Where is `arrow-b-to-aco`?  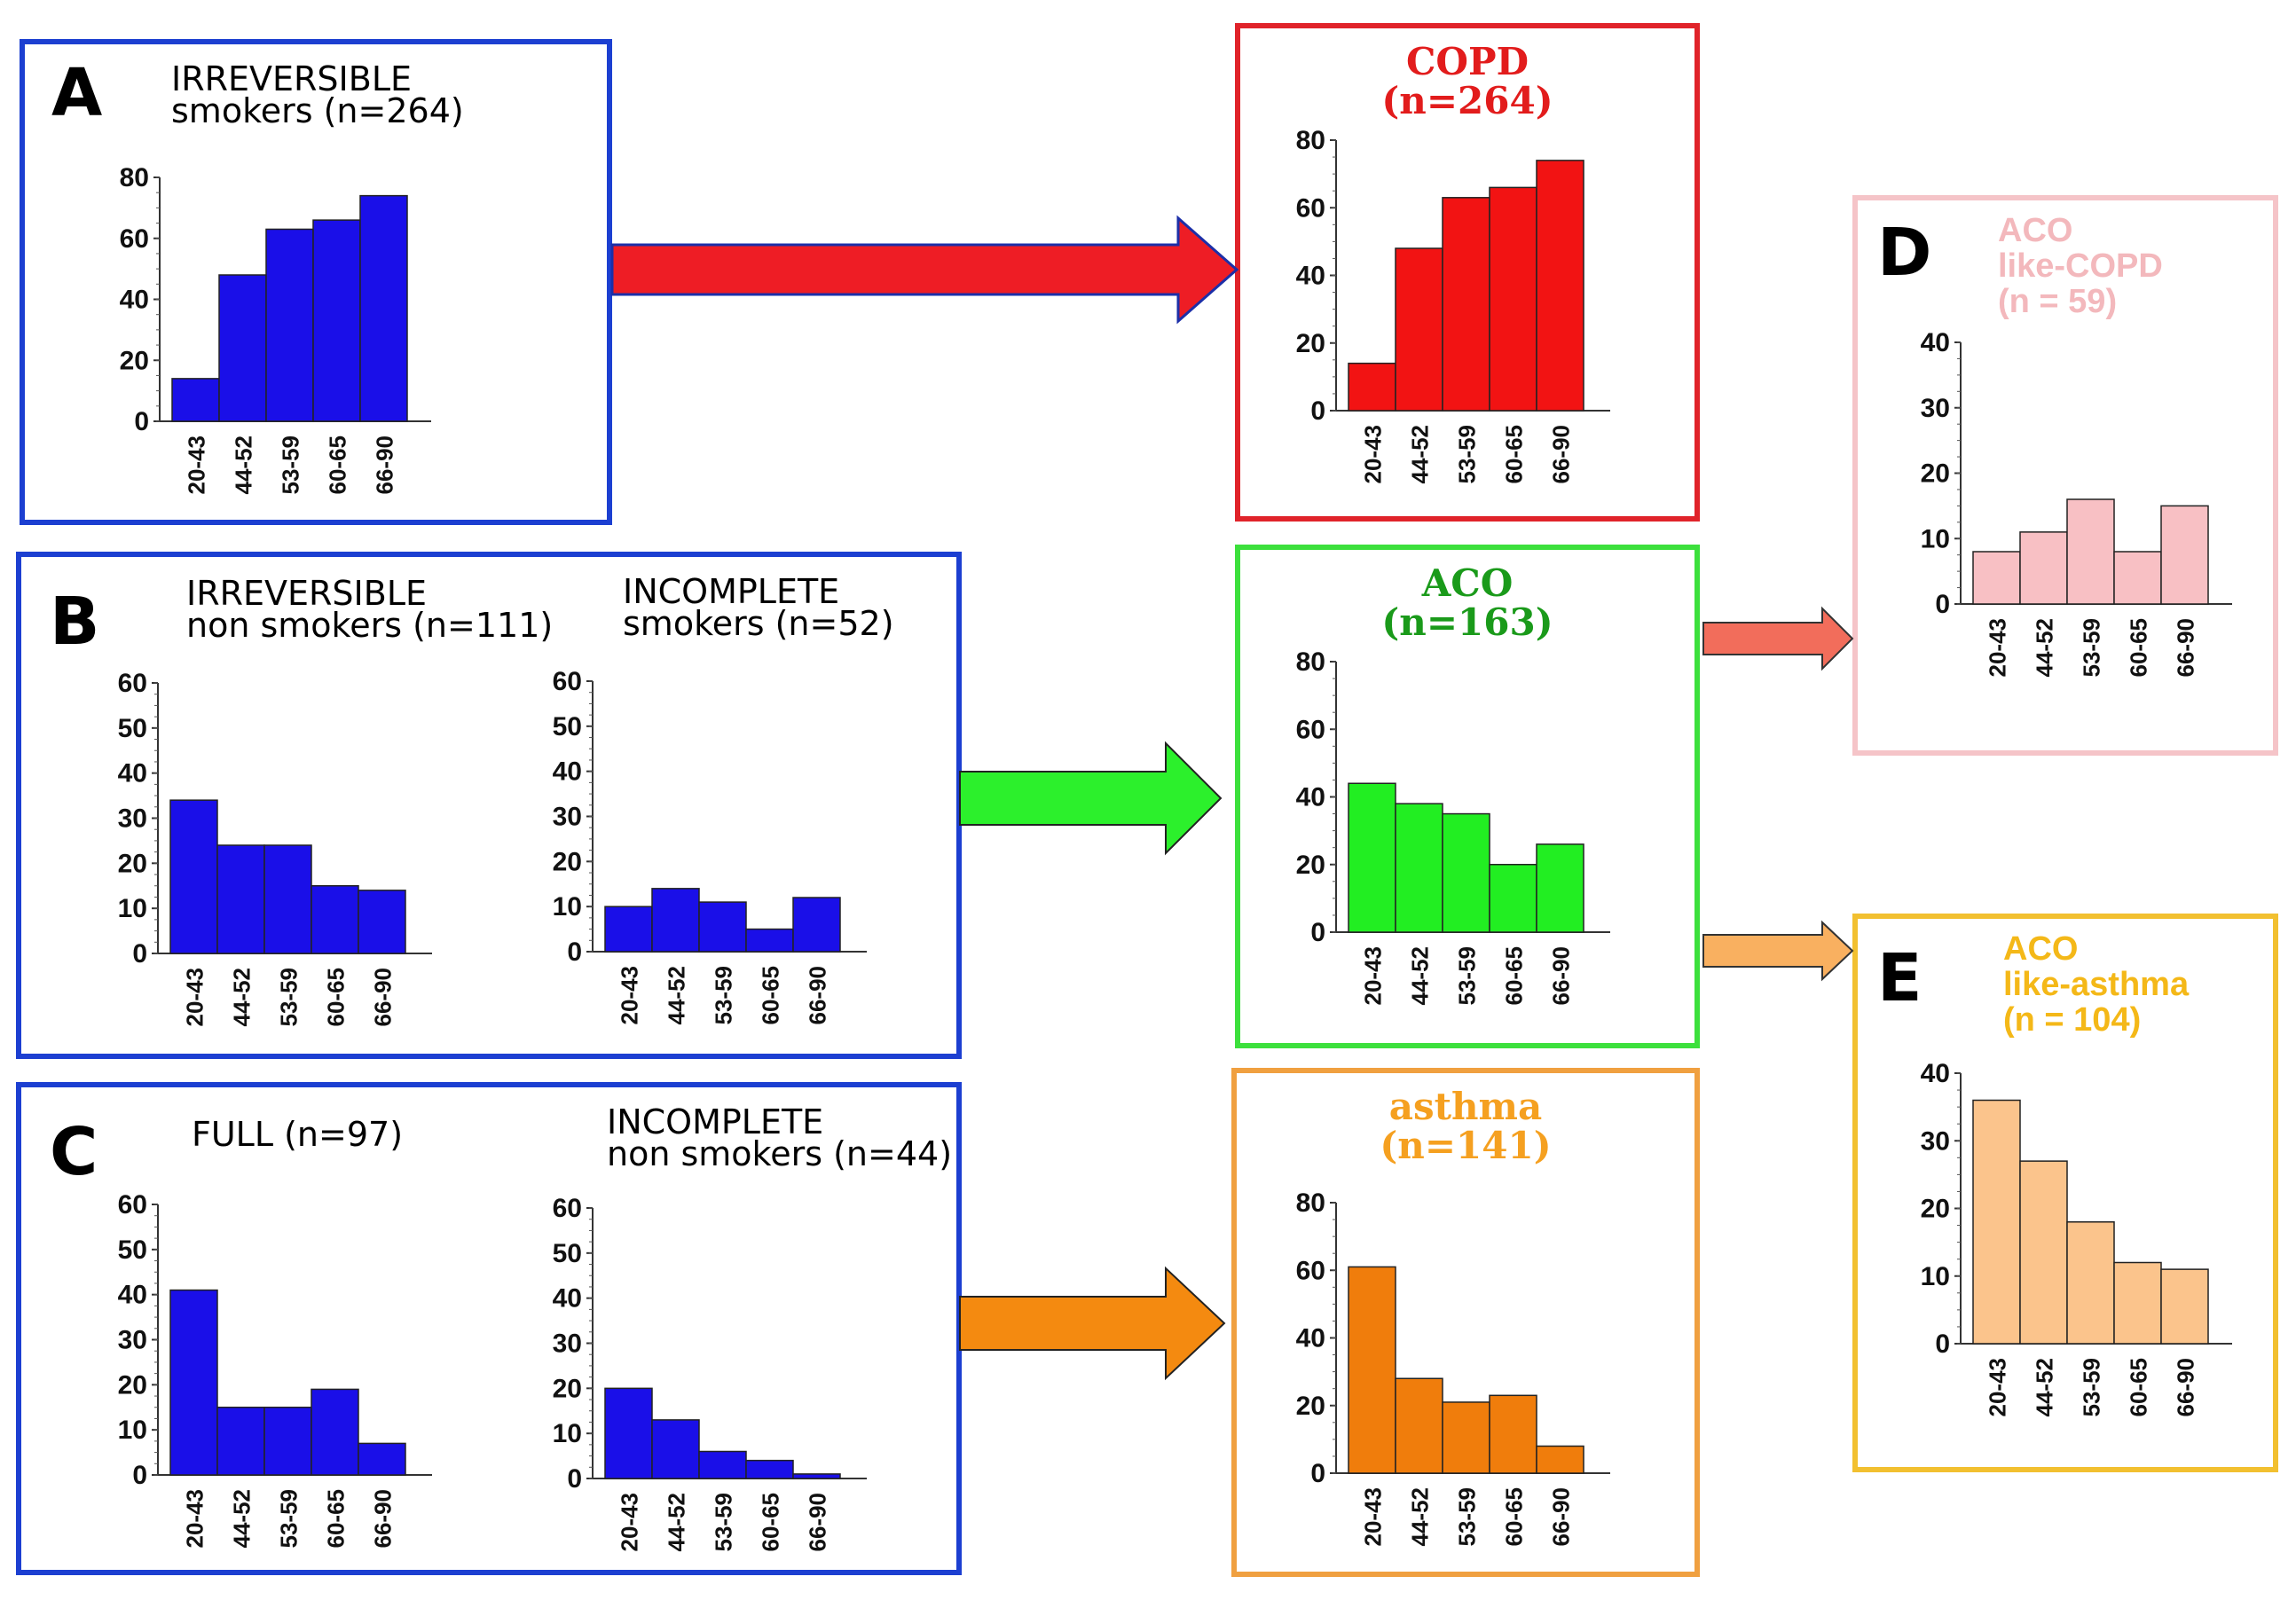
arrow-b-to-aco is located at coordinates (1091, 798).